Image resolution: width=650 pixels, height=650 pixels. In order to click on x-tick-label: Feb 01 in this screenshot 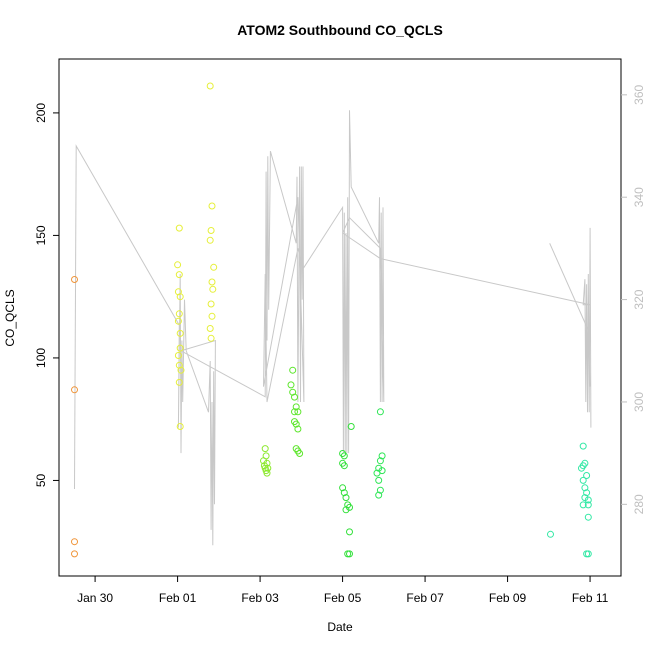, I will do `click(178, 598)`.